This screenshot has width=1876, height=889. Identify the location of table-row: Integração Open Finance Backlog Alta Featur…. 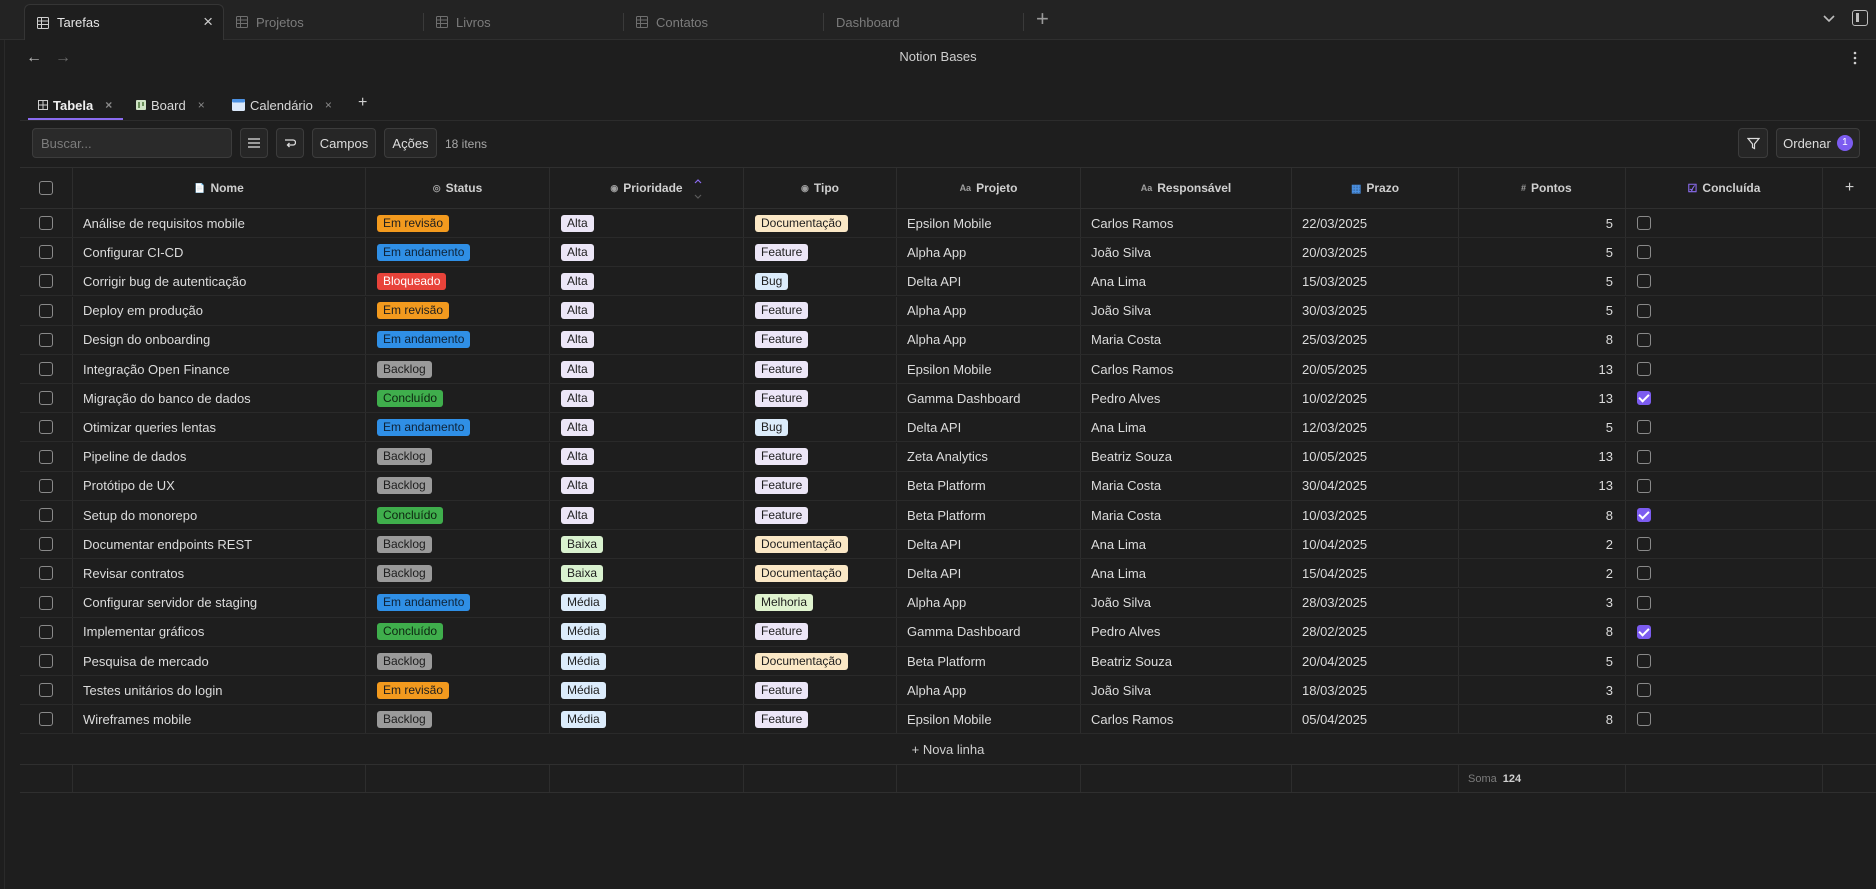
(948, 369).